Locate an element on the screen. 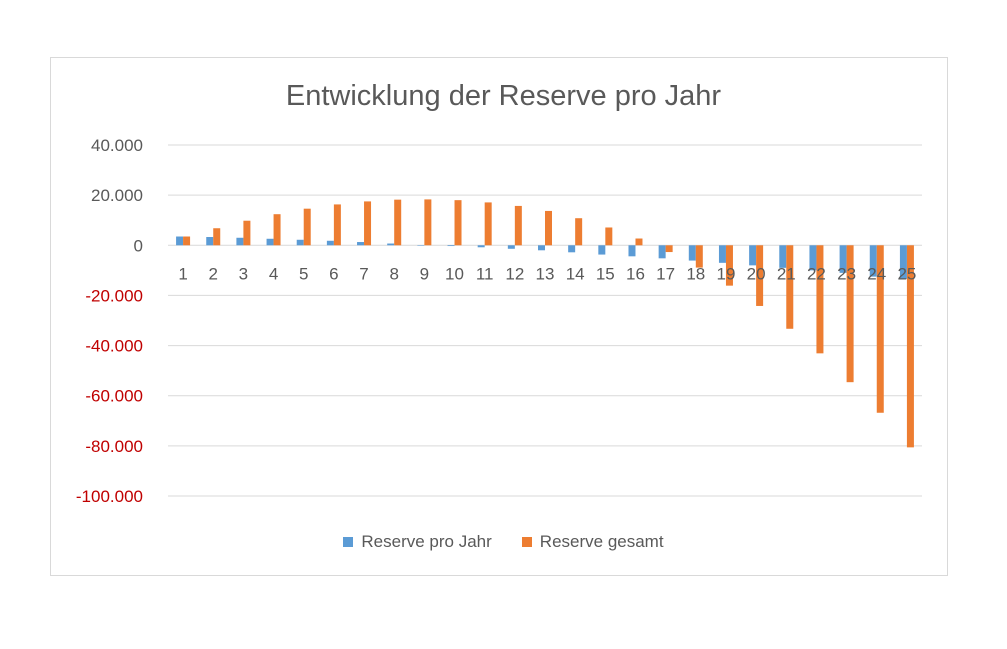 The height and width of the screenshot is (649, 1007). chart-title: Entwicklung der Reserve pro Jahr is located at coordinates (503, 96).